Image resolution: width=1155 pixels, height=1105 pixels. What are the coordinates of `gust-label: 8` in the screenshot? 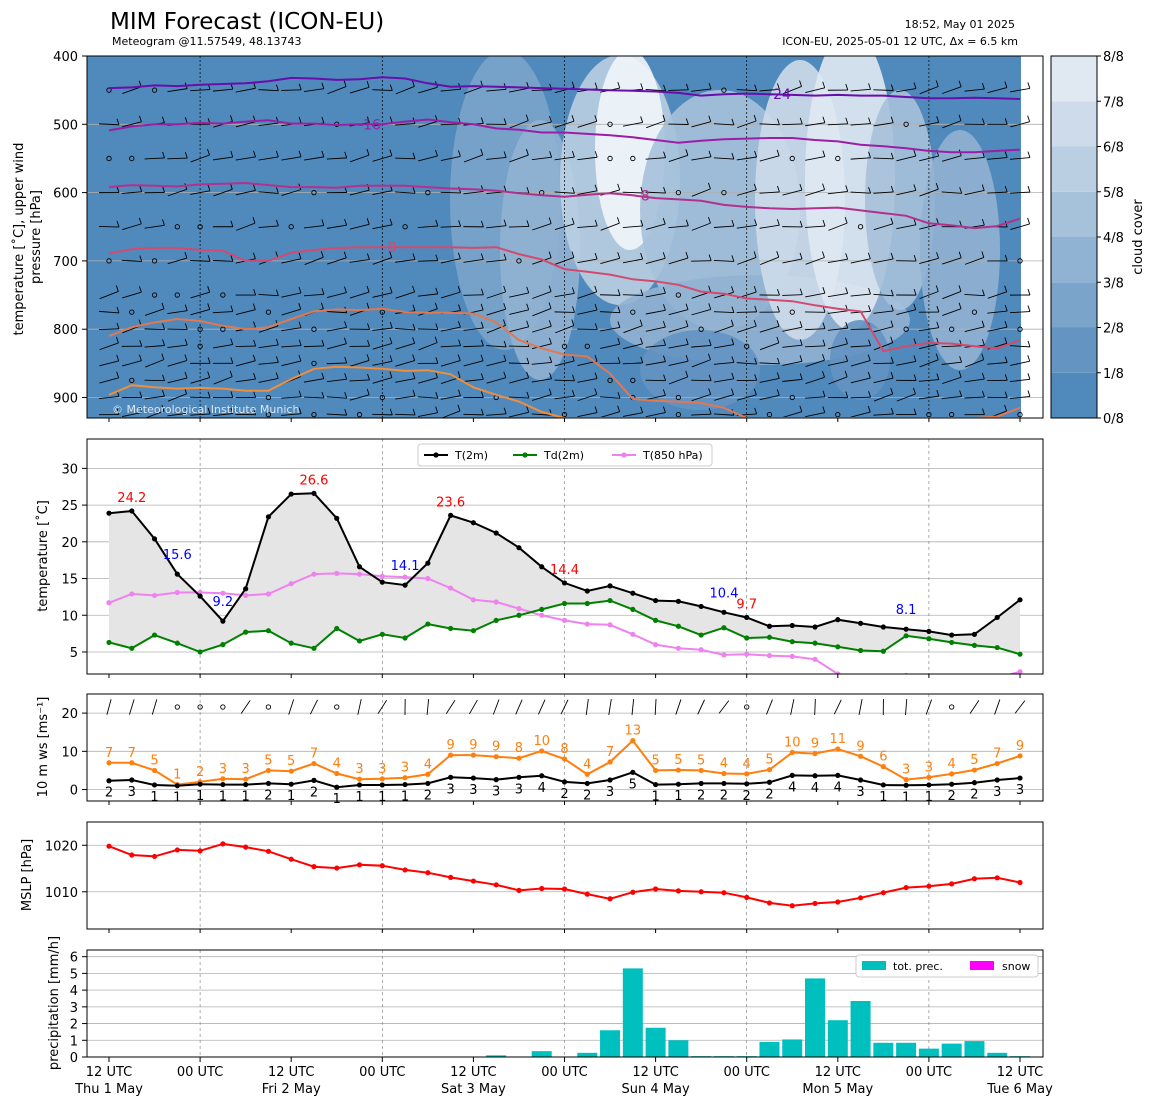 It's located at (519, 748).